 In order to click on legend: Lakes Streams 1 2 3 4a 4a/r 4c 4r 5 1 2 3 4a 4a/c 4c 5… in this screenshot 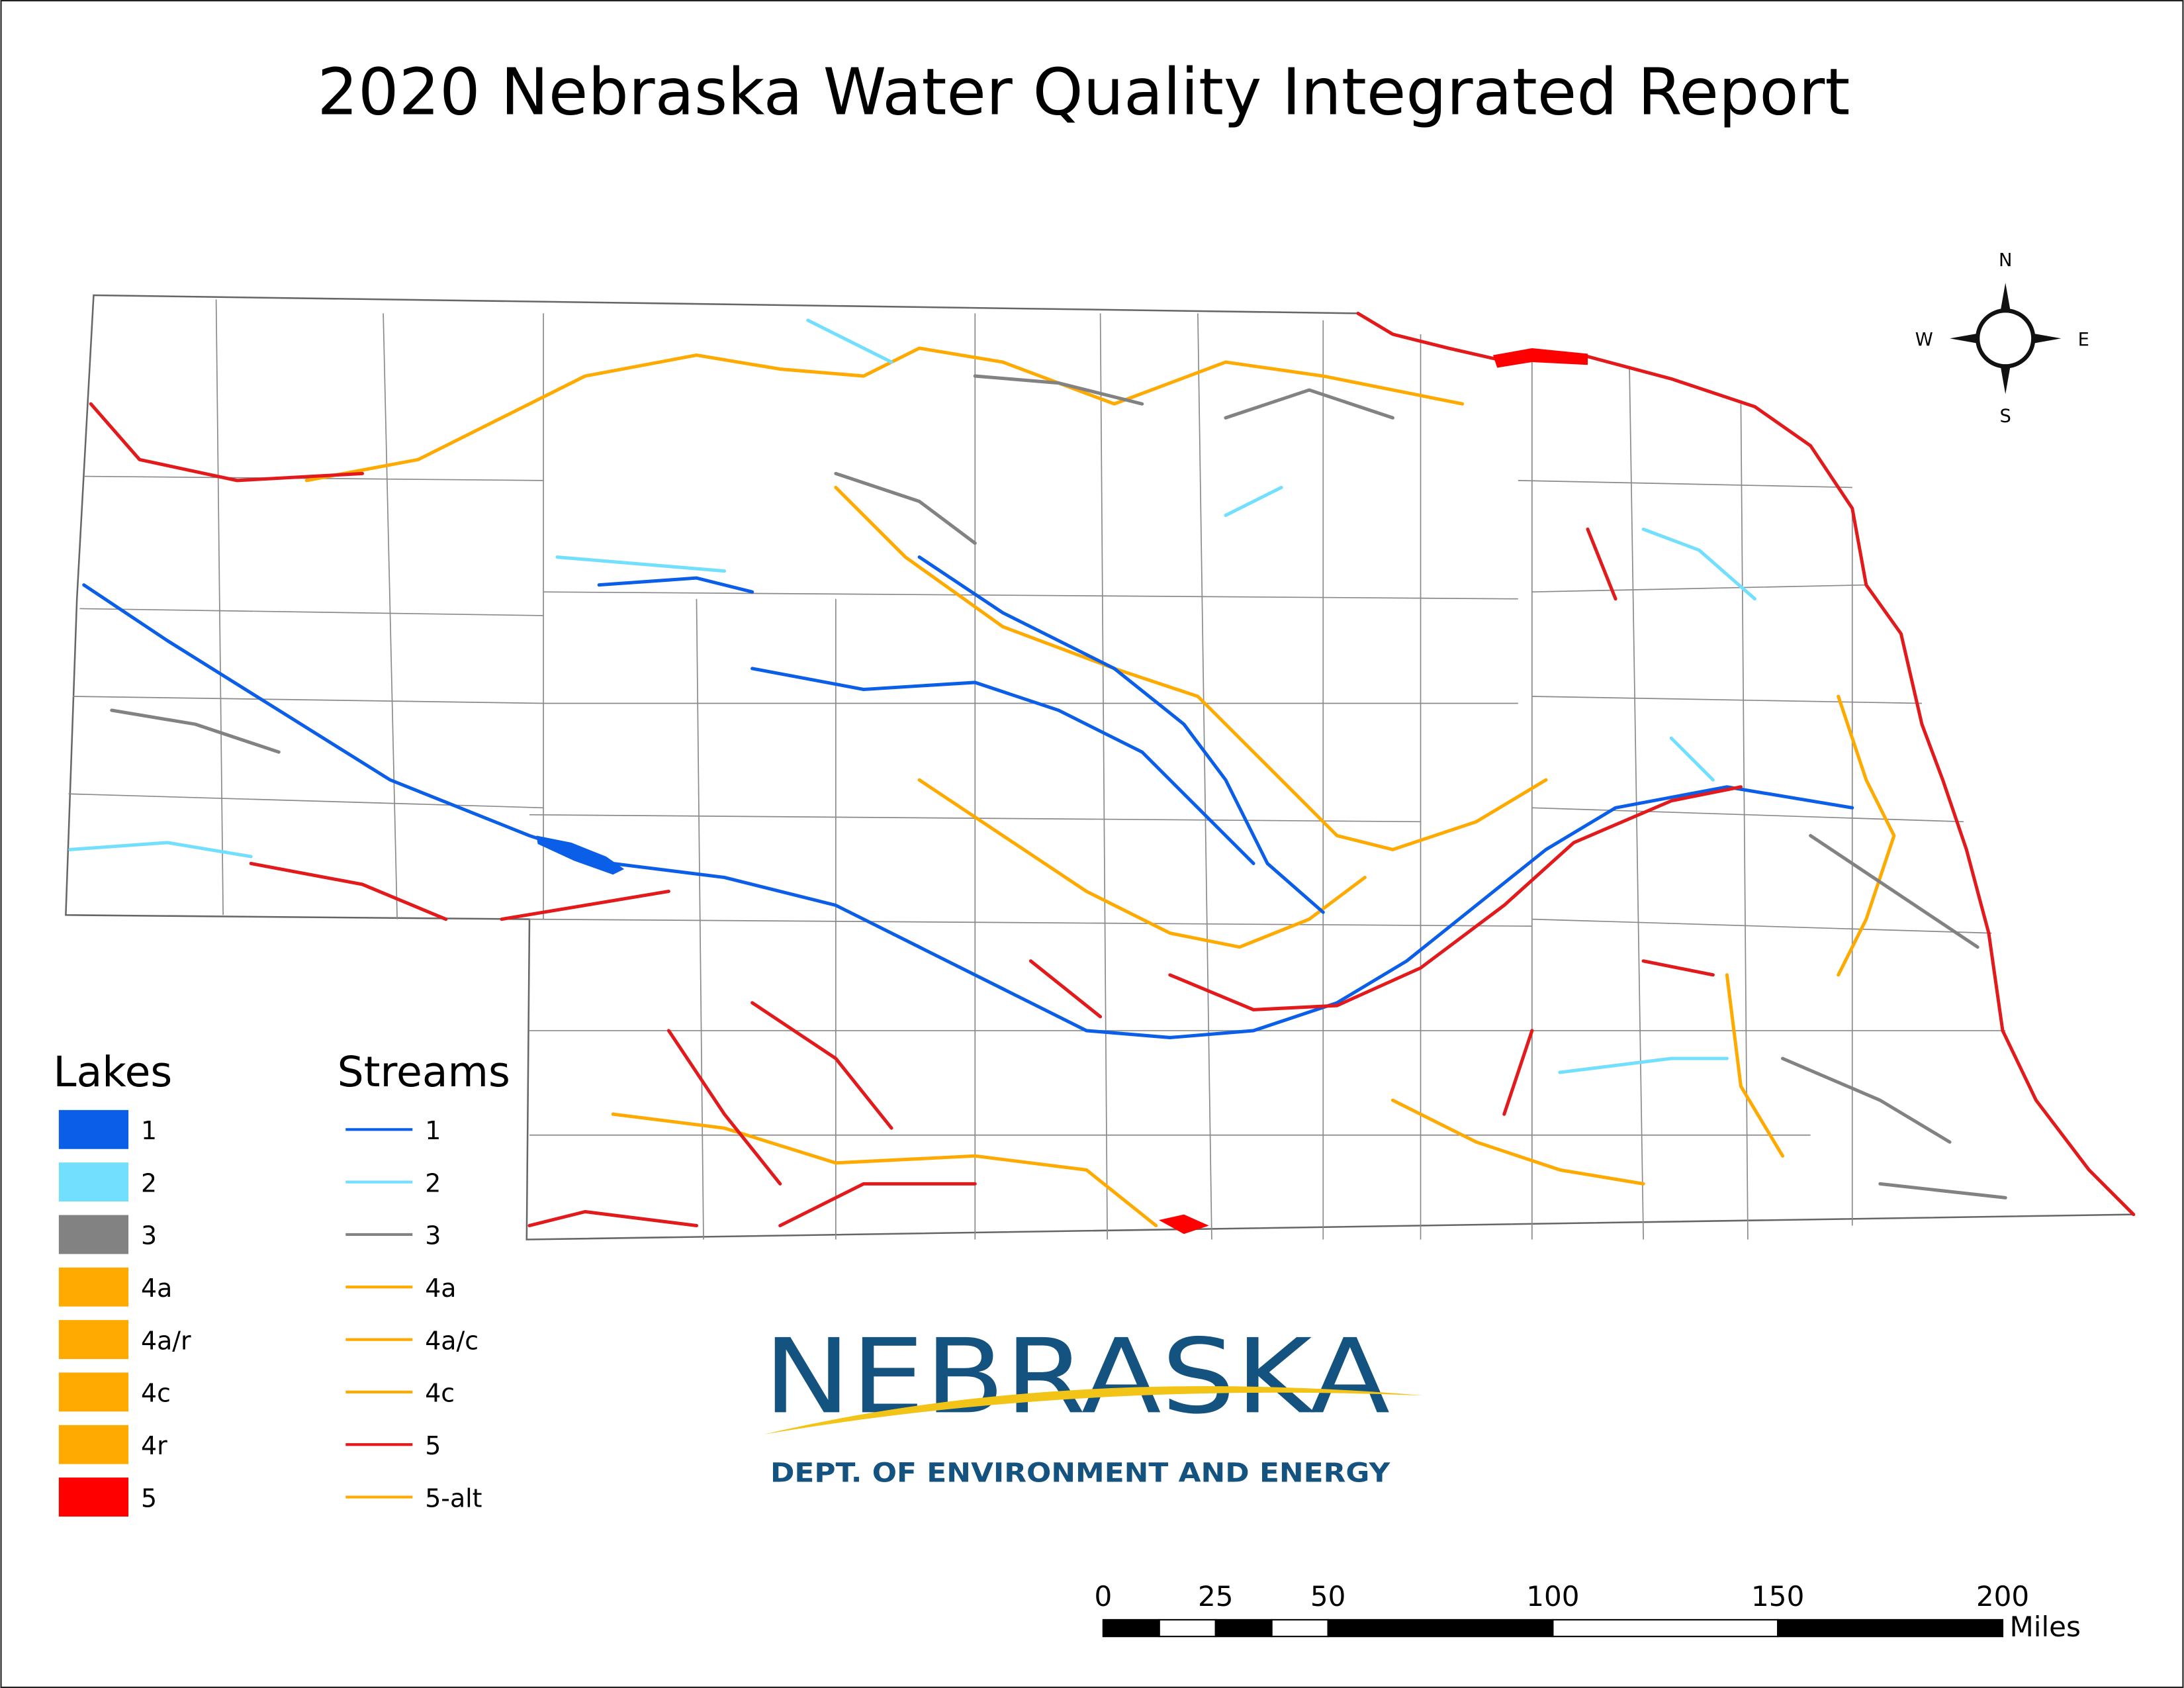, I will do `click(281, 1282)`.